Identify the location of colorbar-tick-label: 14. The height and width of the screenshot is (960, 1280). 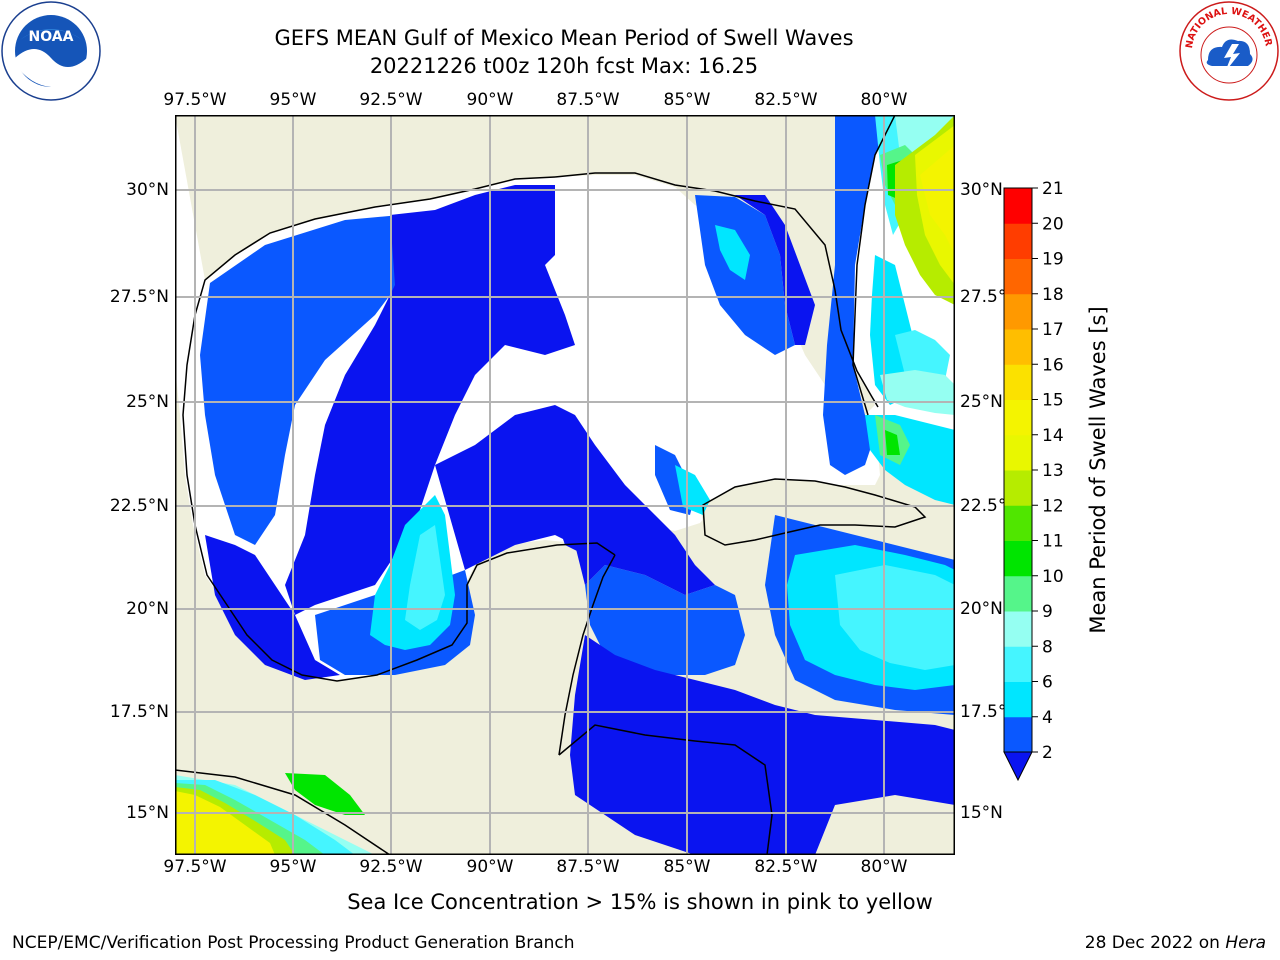
(1053, 436).